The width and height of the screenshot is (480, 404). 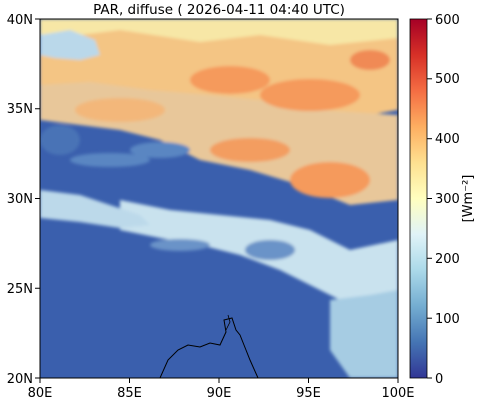 I want to click on colorbar-ticks, so click(x=429, y=198).